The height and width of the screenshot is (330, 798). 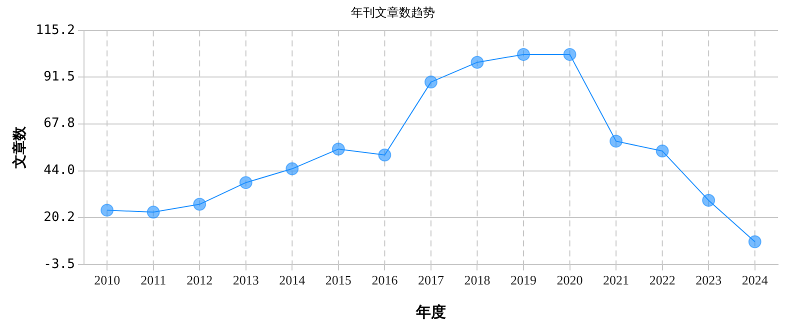 I want to click on x-tick-label: 2024, so click(x=755, y=280).